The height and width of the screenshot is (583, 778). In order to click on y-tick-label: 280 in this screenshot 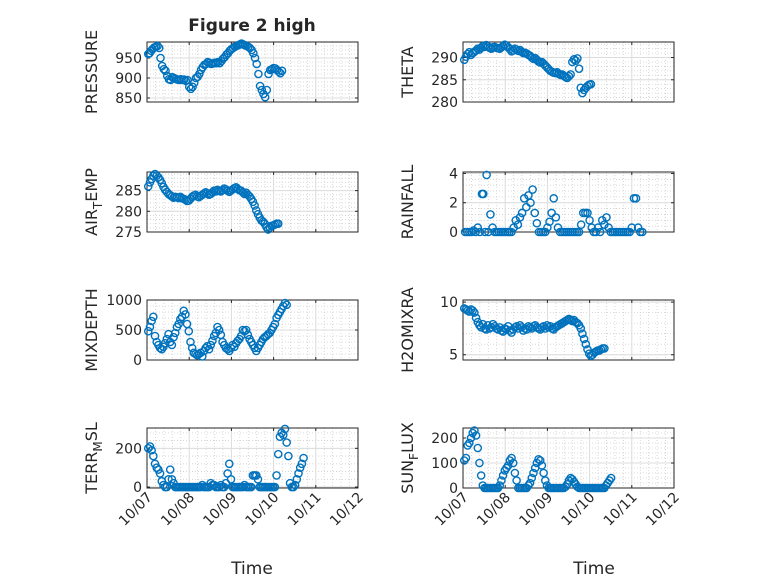, I will do `click(128, 212)`.